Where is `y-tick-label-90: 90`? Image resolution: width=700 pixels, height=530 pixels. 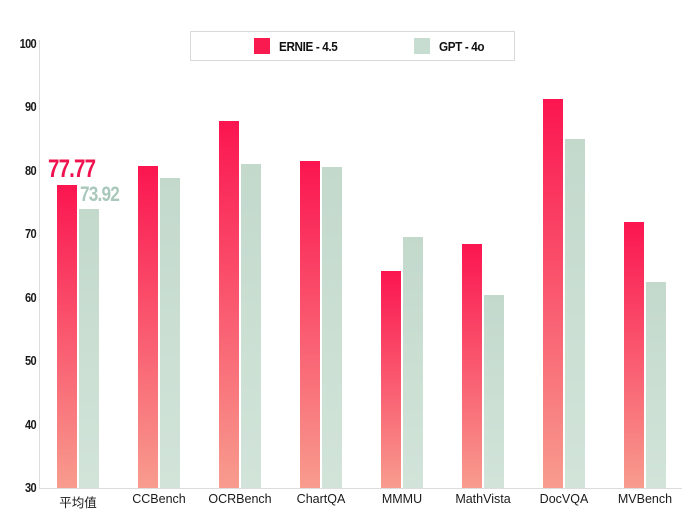
y-tick-label-90: 90 is located at coordinates (31, 107).